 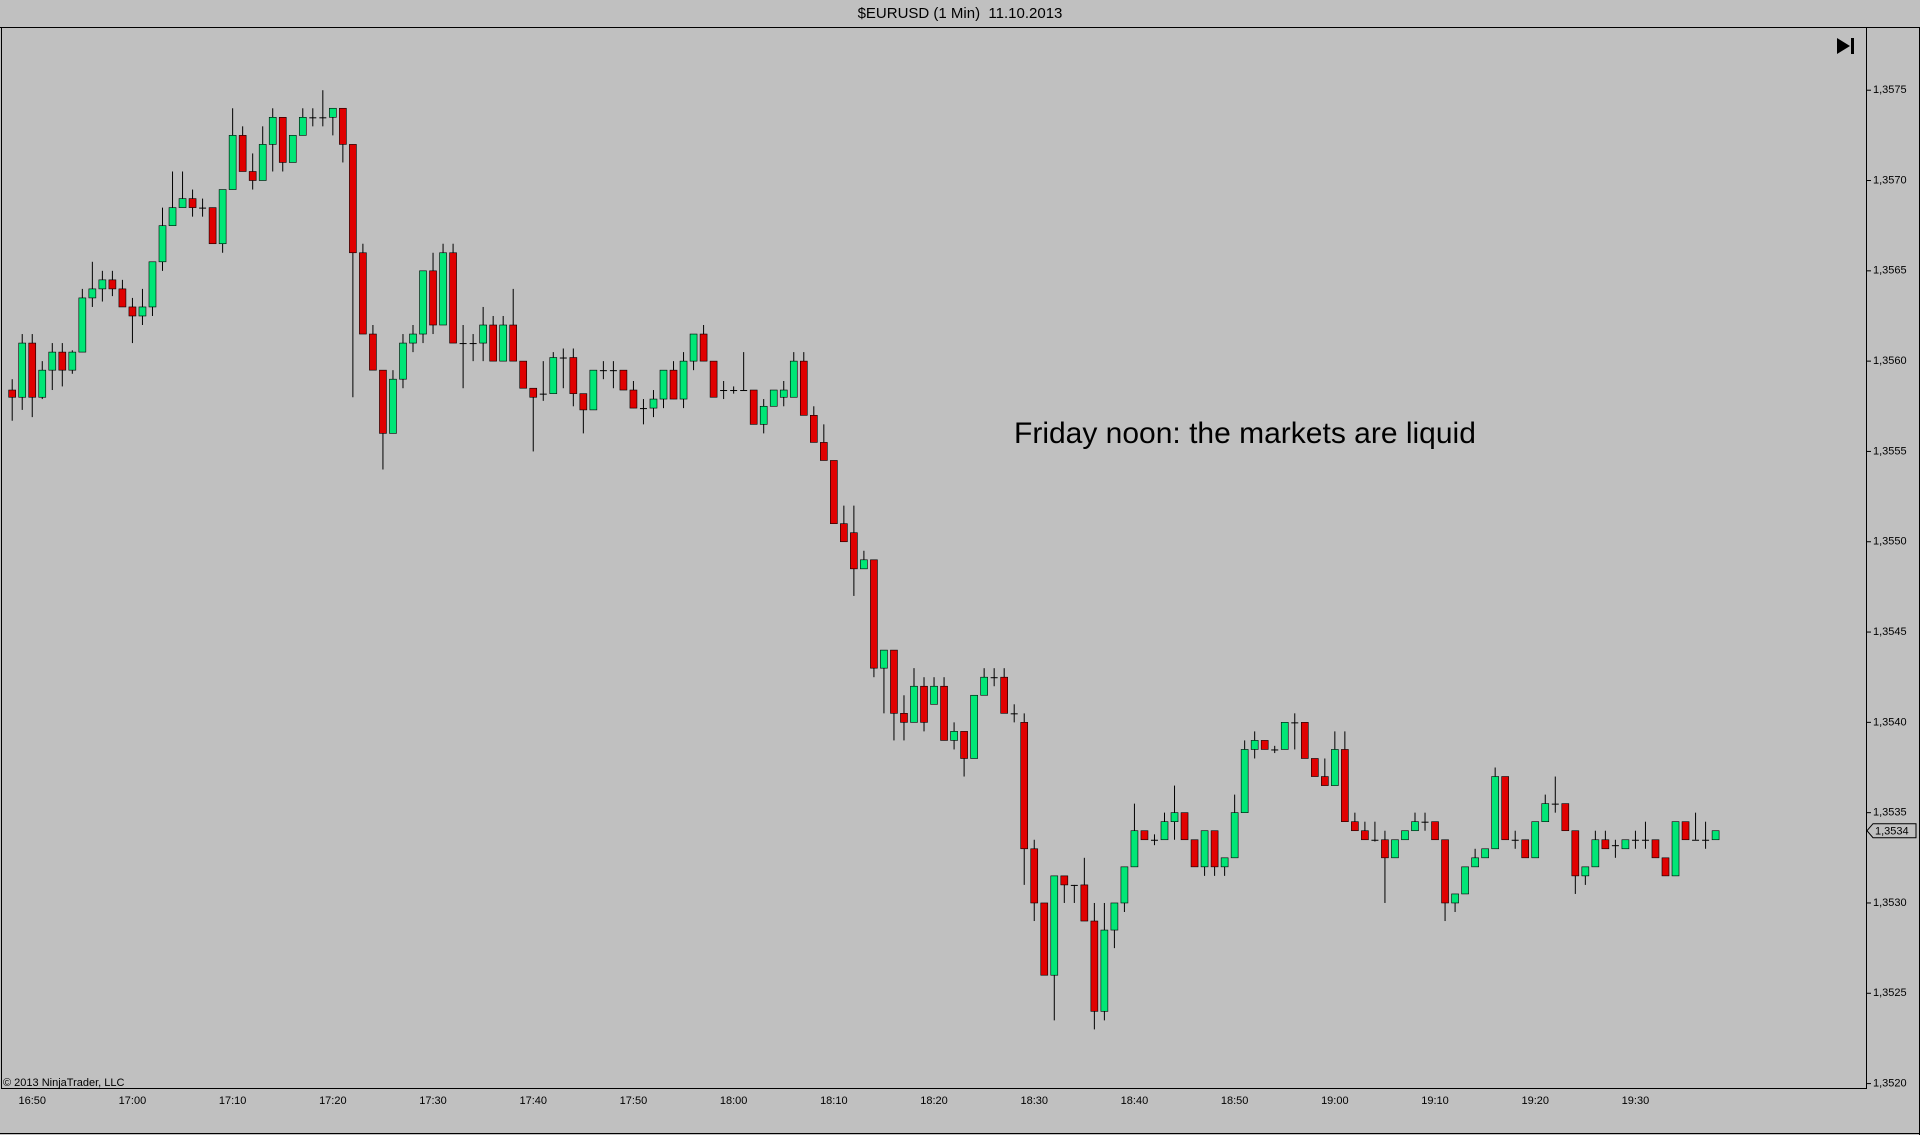 I want to click on y-tick-label: 1,3535, so click(x=1890, y=813).